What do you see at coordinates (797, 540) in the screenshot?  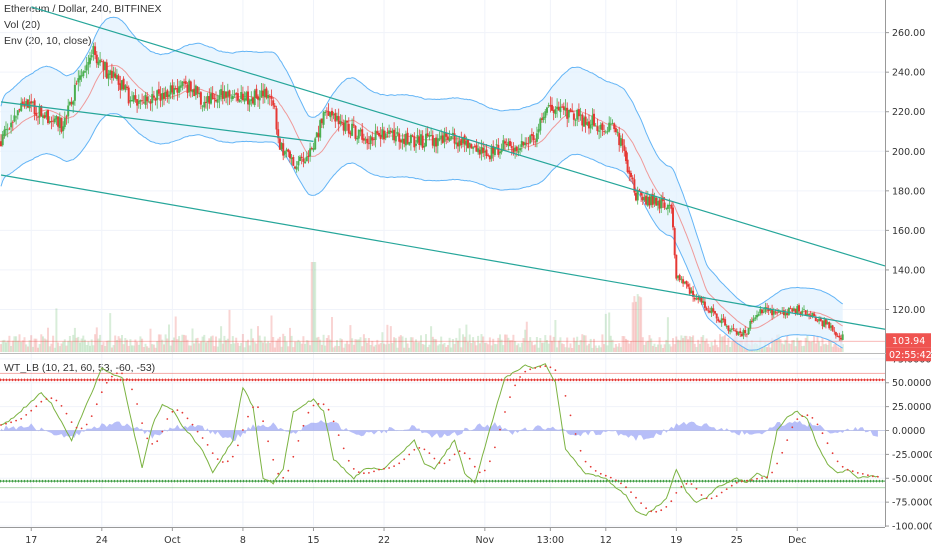 I see `x-tick-label-11: Dec` at bounding box center [797, 540].